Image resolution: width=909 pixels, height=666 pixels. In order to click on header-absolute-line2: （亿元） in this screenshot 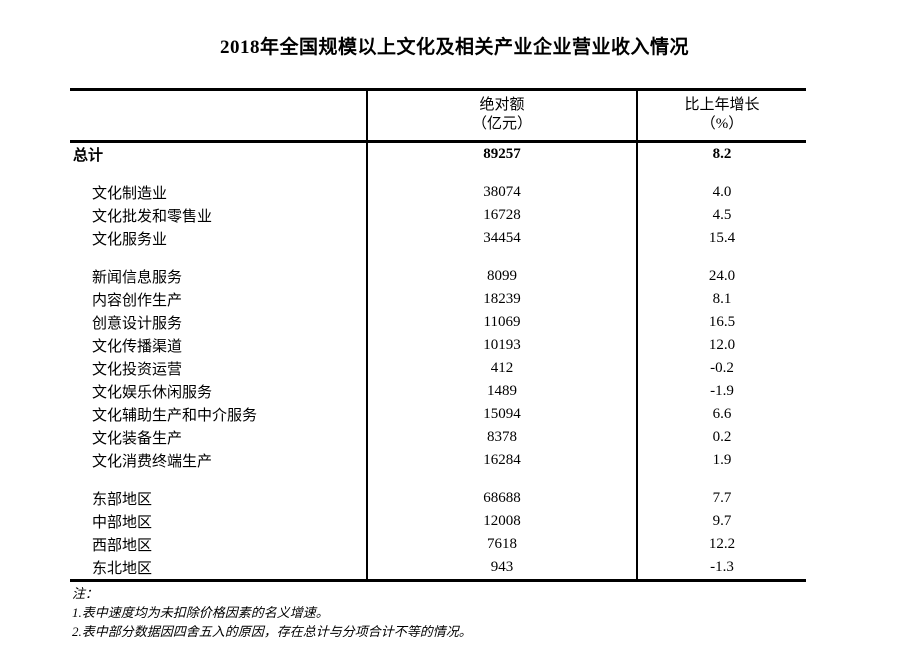, I will do `click(501, 124)`.